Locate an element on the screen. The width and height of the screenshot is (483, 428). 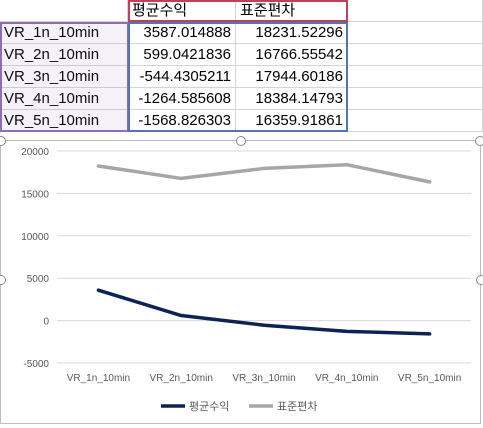
y-tick-label: -5000 is located at coordinates (36, 364).